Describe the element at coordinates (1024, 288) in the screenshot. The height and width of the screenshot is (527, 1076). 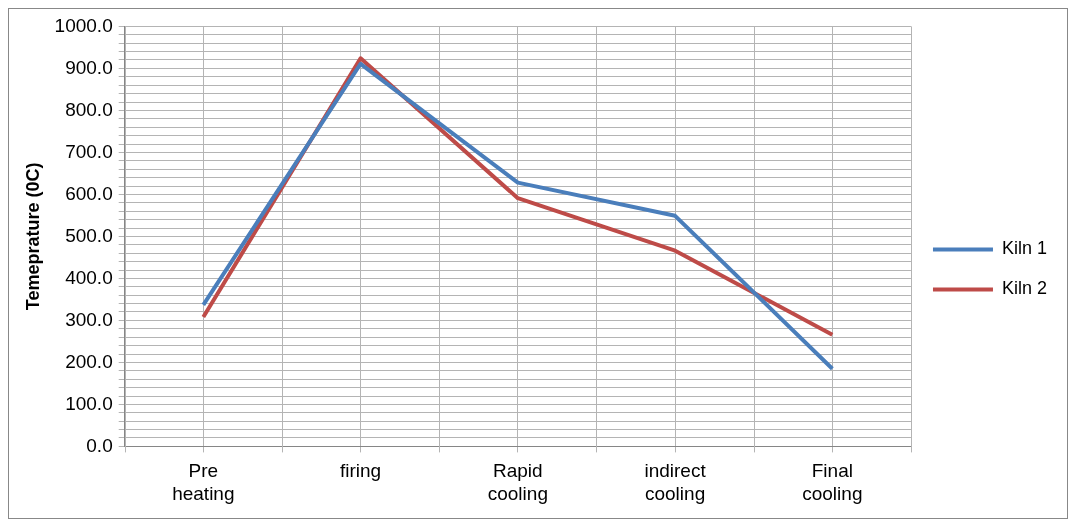
I see `legend-label: Kiln 2` at that location.